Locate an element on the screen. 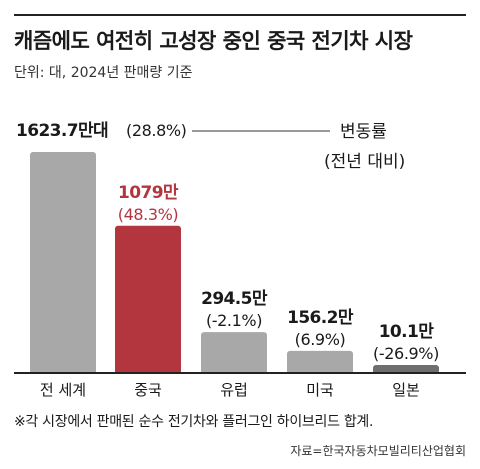 The image size is (480, 469). value-label-usa: 156.2만 is located at coordinates (320, 318).